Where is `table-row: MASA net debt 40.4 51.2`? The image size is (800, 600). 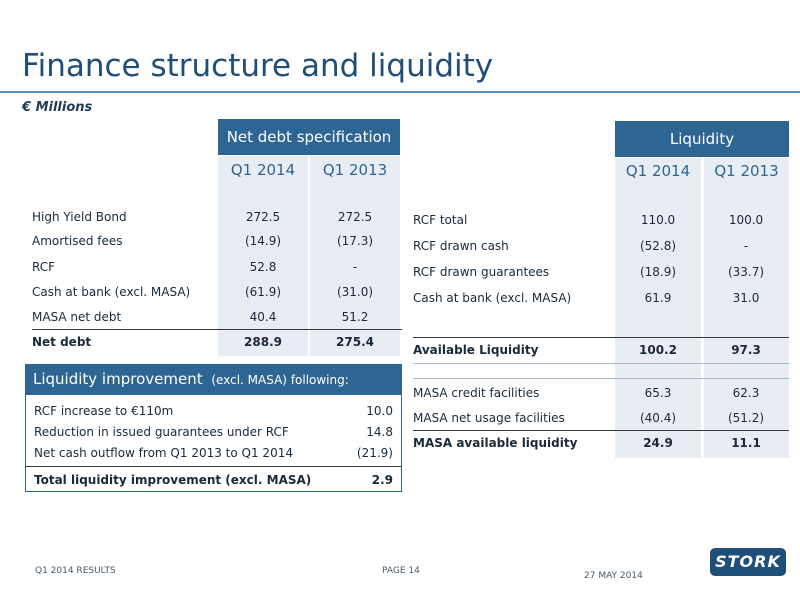 table-row: MASA net debt 40.4 51.2 is located at coordinates (217, 317).